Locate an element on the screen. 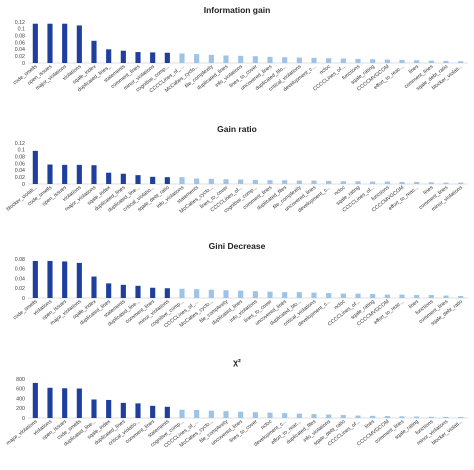 The width and height of the screenshot is (474, 470). y-tick-label: 0 is located at coordinates (23, 64).